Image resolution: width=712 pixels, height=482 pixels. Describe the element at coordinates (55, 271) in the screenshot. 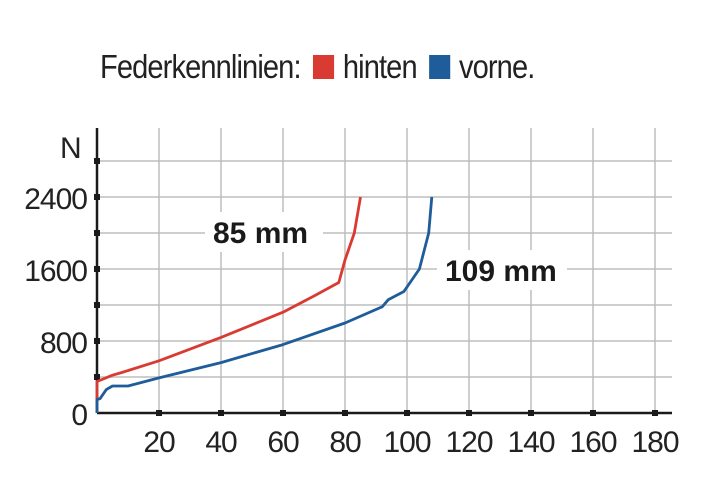

I see `y-tick-label: 1600` at that location.